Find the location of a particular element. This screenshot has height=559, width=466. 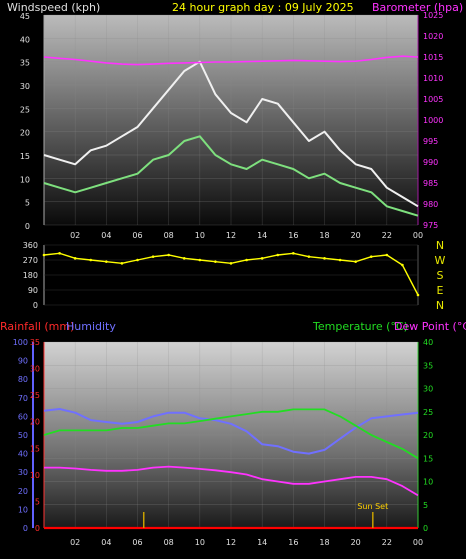

direction-tick-label: 180 is located at coordinates (30, 275).